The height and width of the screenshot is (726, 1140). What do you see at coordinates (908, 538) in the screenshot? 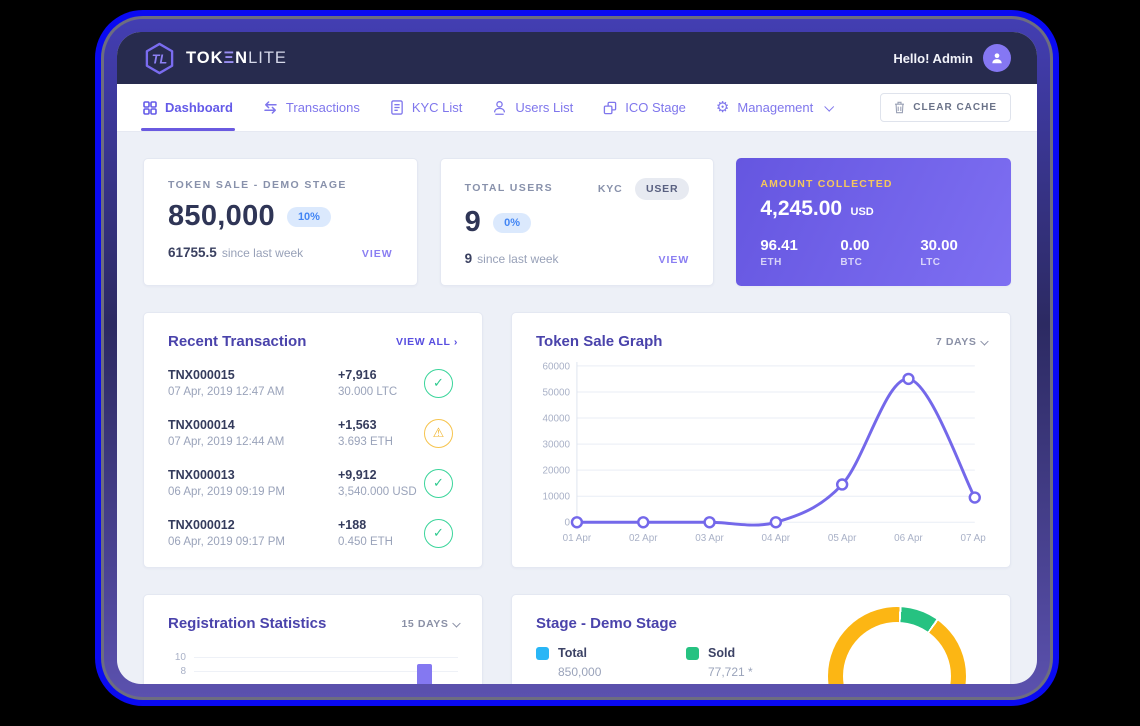
I see `svg-text: 06 Apr` at bounding box center [908, 538].